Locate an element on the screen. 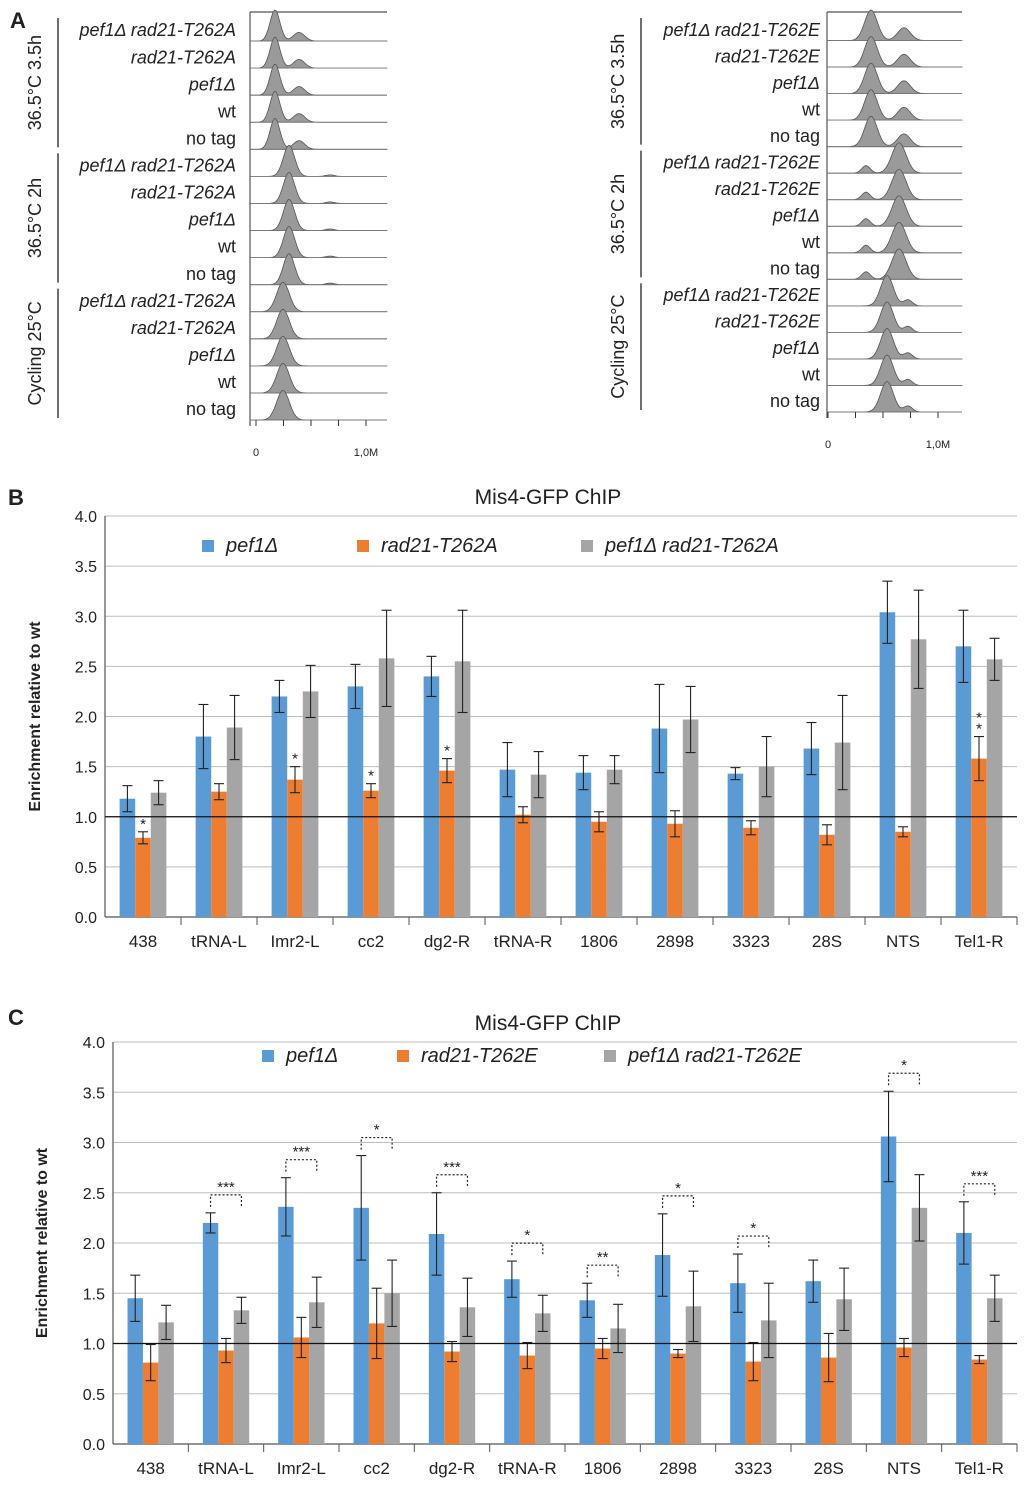  panel-letter-a: A is located at coordinates (18, 20).